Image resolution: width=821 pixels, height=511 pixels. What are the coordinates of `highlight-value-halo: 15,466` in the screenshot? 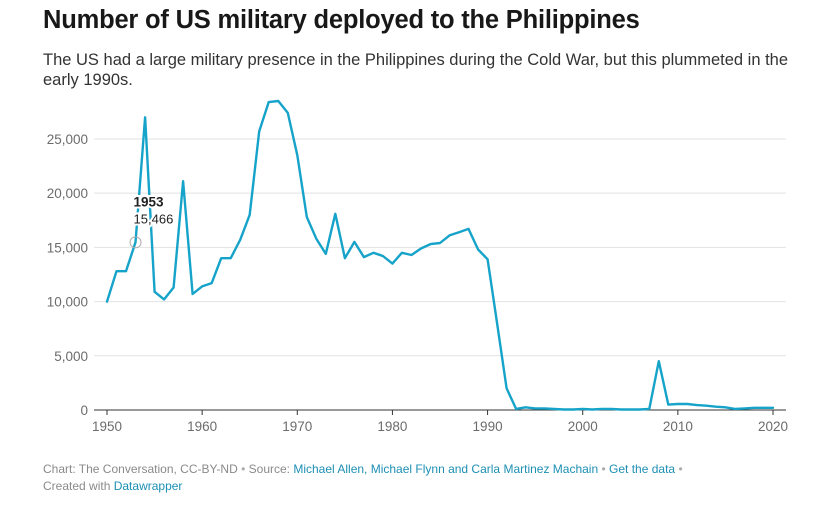 It's located at (154, 218).